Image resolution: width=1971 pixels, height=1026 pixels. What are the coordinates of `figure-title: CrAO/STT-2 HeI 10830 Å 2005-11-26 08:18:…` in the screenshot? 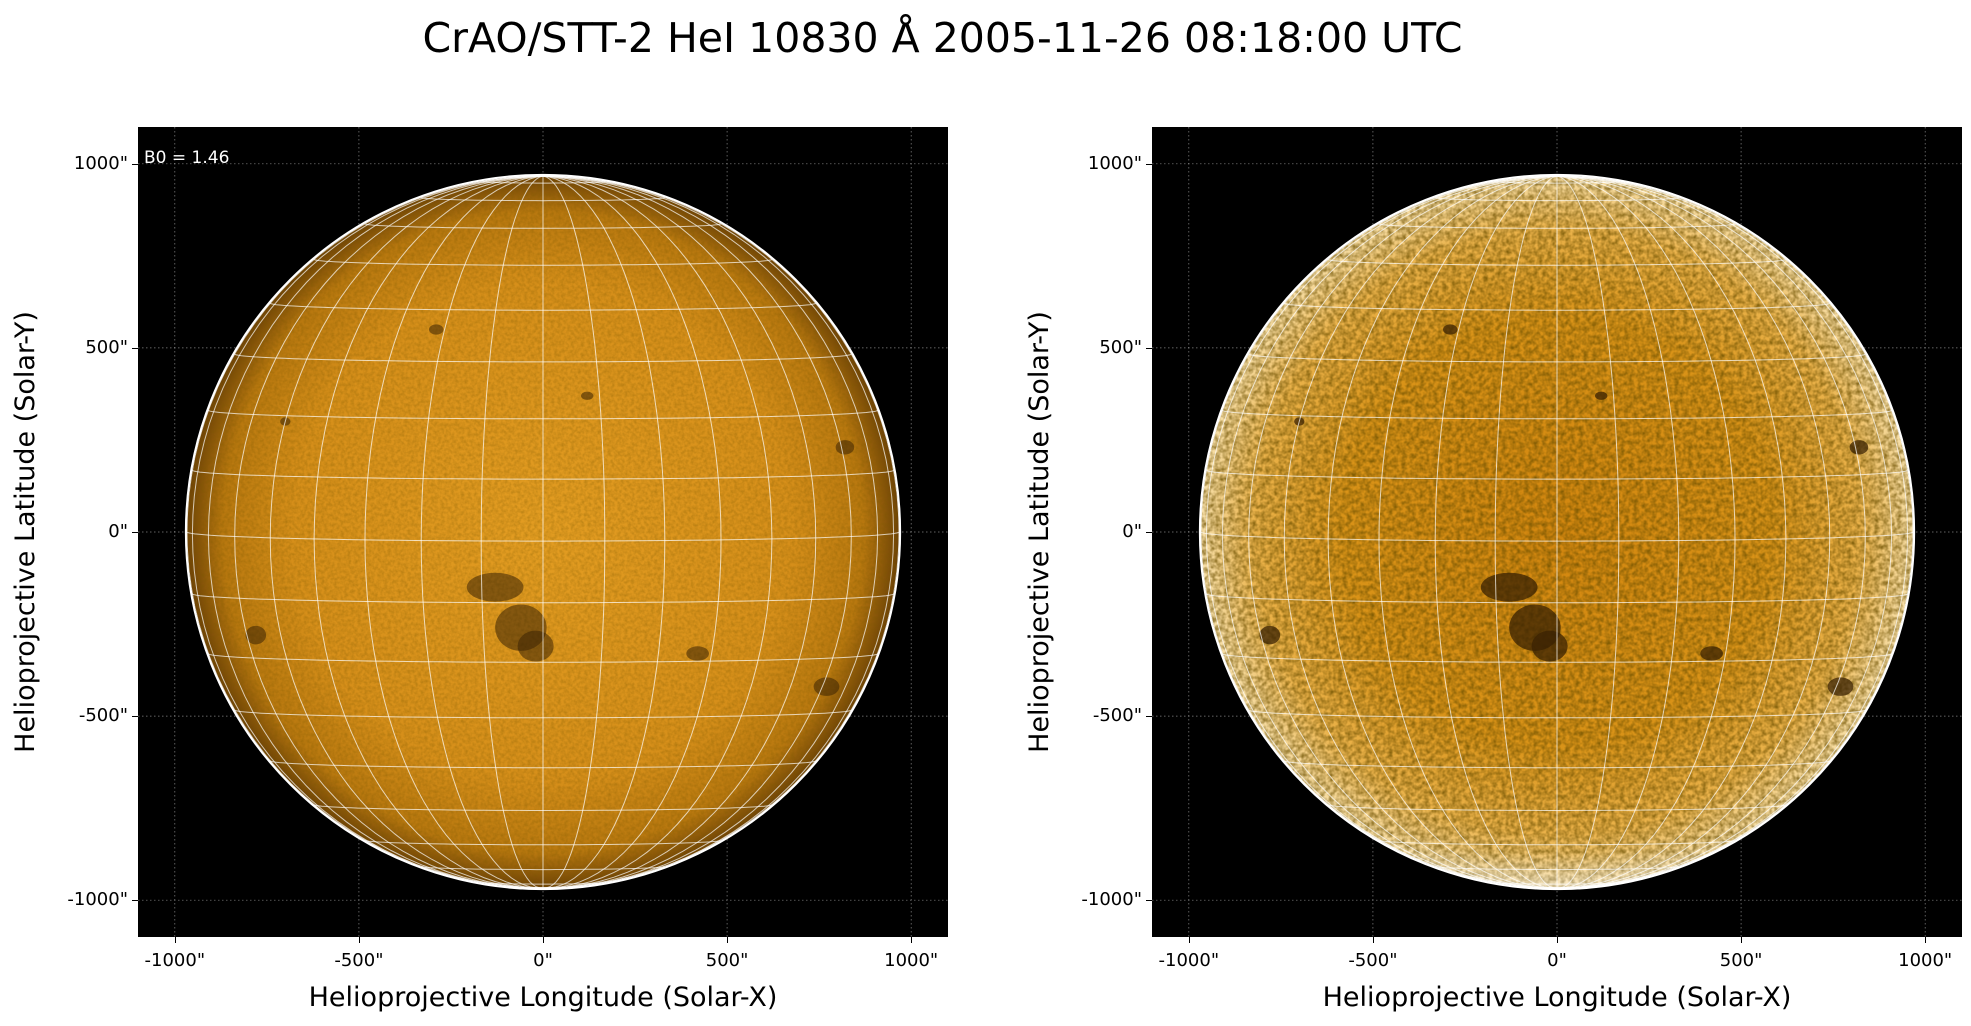 It's located at (942, 38).